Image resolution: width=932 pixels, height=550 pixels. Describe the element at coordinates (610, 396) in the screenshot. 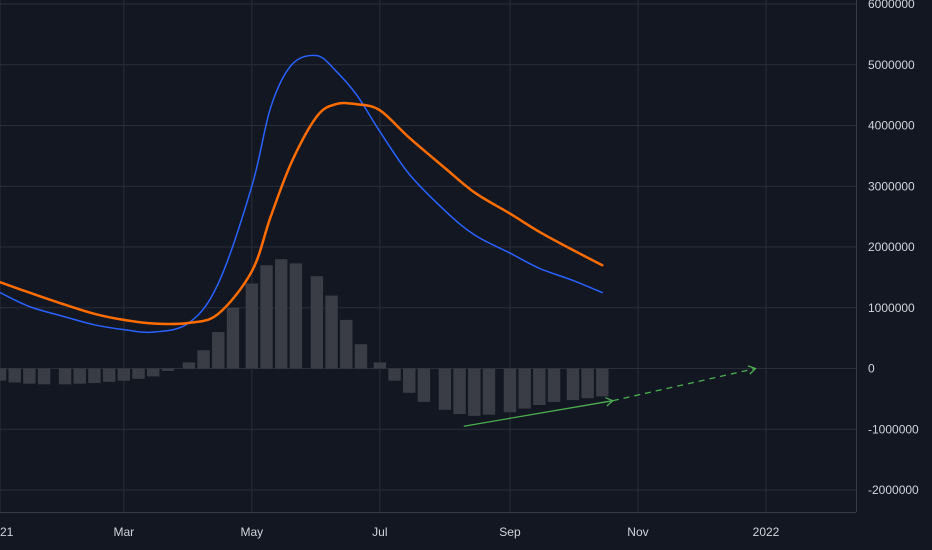

I see `annotations` at that location.